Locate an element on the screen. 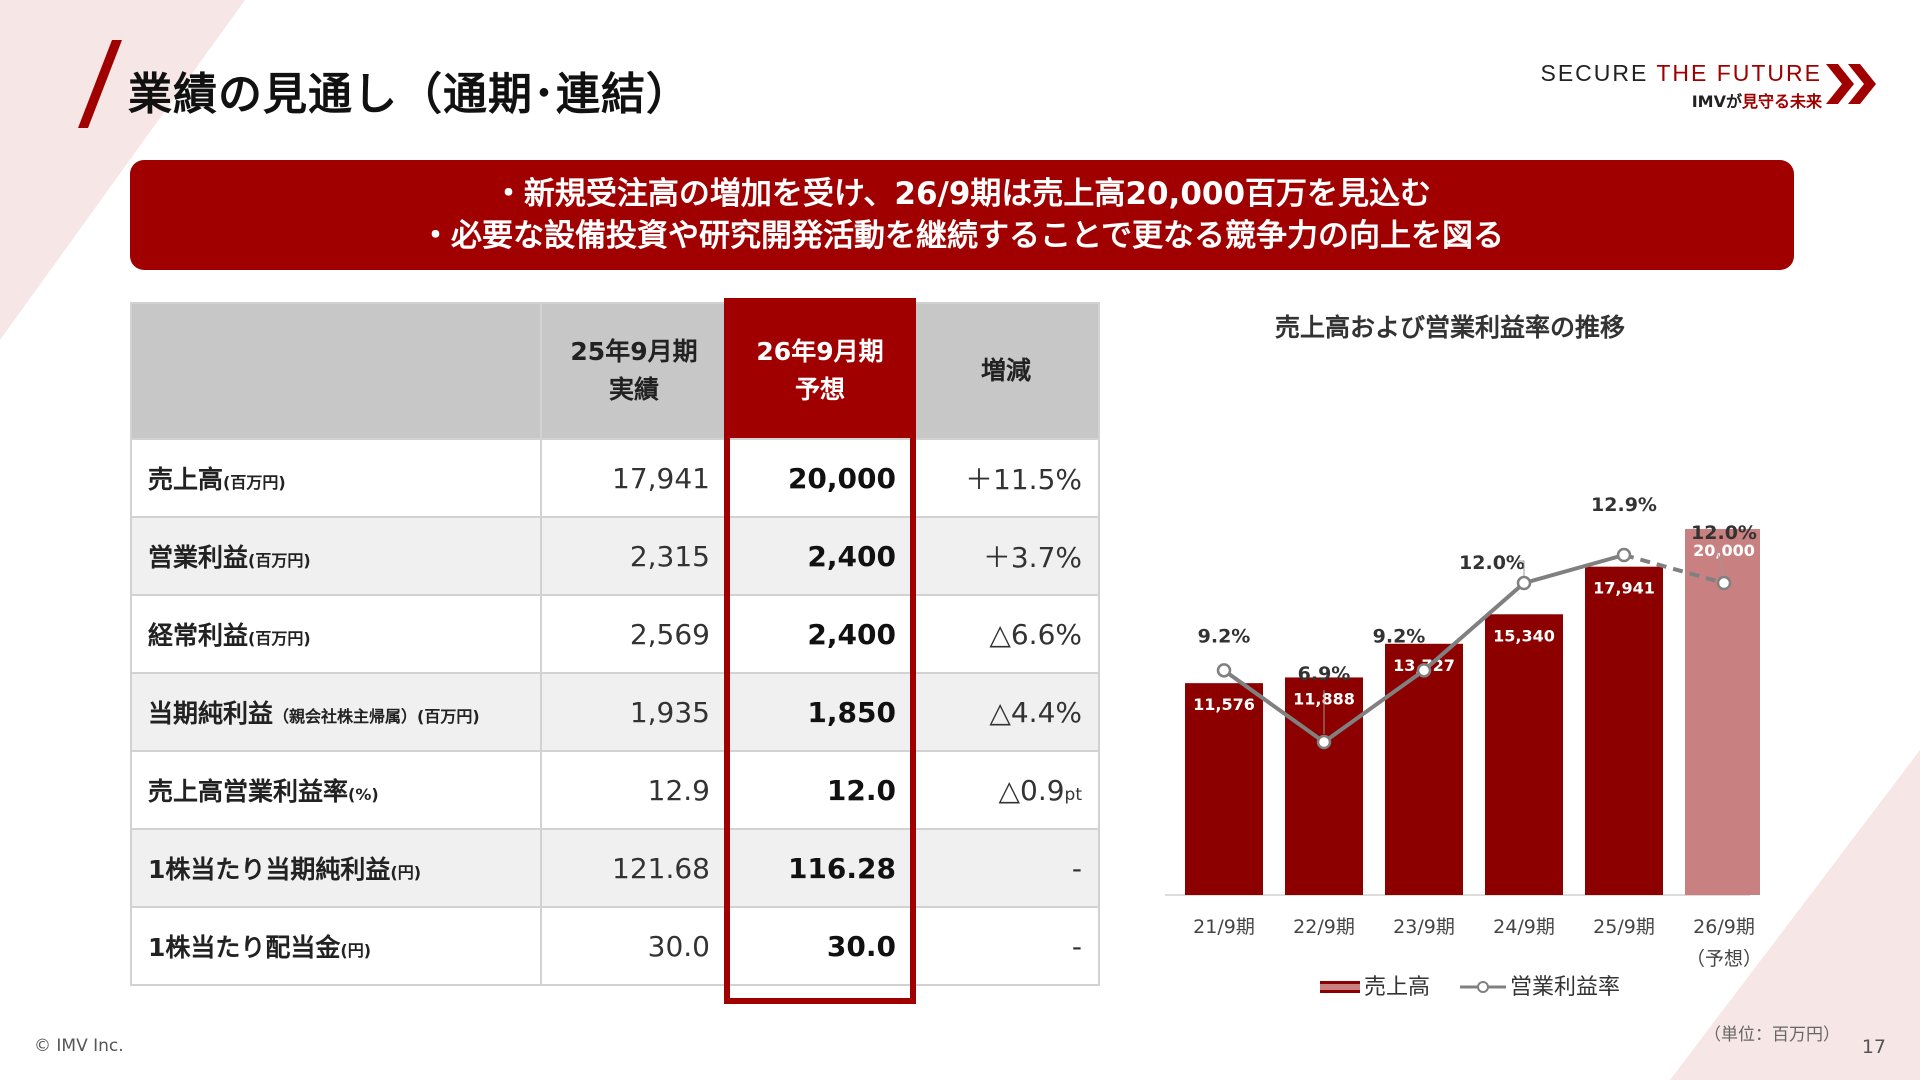 This screenshot has width=1920, height=1080. bar-value-label: 20,000 is located at coordinates (1724, 550).